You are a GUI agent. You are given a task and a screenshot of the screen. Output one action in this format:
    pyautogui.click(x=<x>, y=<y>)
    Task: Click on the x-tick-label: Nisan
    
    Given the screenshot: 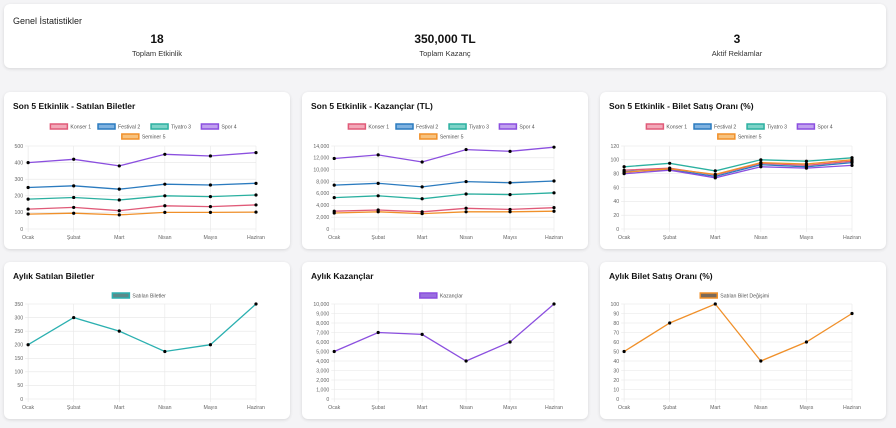 What is the action you would take?
    pyautogui.click(x=760, y=238)
    